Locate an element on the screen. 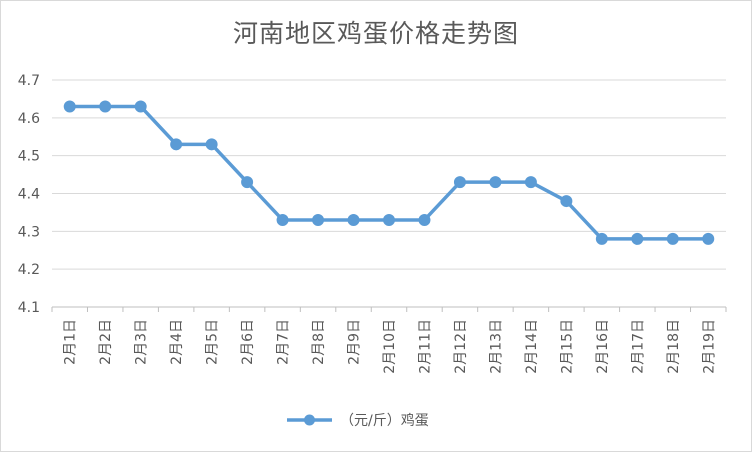 Image resolution: width=752 pixels, height=452 pixels. x-tick-label: 2月5日 is located at coordinates (213, 342).